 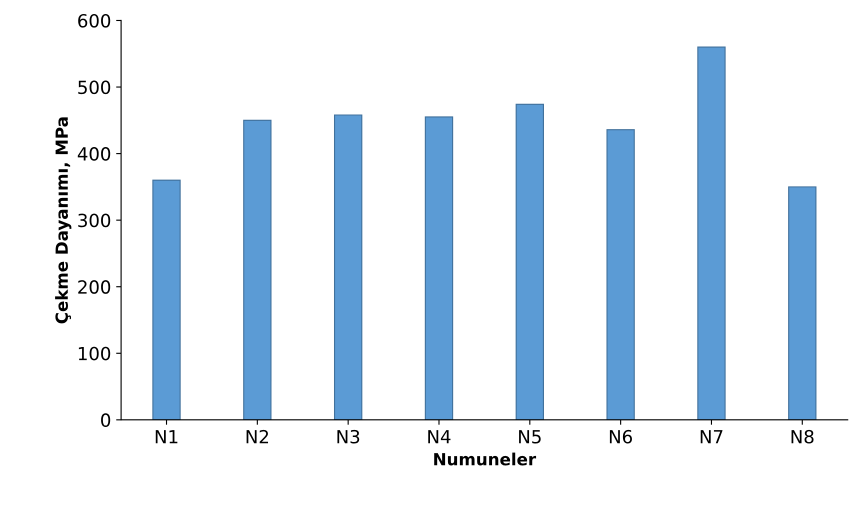 I want to click on x-tick-label: N5, so click(x=530, y=437).